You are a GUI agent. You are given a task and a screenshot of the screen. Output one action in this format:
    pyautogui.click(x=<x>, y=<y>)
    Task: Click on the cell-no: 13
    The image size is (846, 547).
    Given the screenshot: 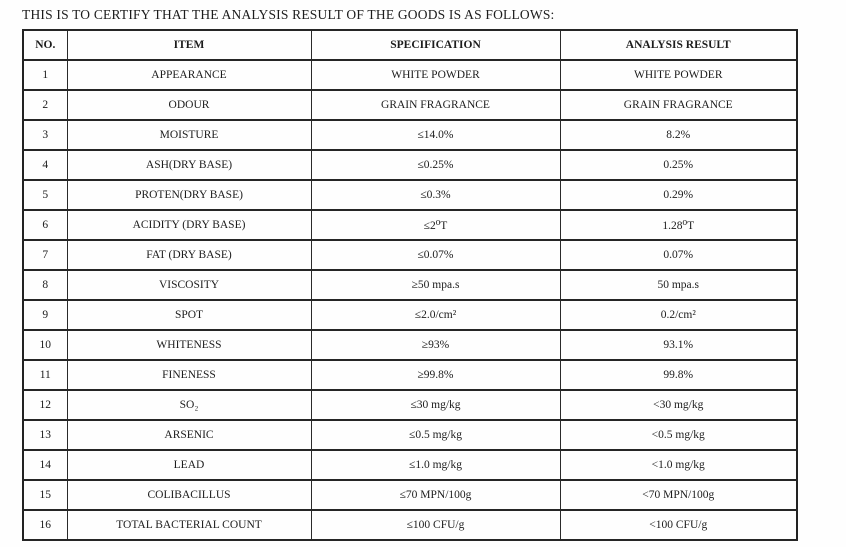 What is the action you would take?
    pyautogui.click(x=45, y=435)
    